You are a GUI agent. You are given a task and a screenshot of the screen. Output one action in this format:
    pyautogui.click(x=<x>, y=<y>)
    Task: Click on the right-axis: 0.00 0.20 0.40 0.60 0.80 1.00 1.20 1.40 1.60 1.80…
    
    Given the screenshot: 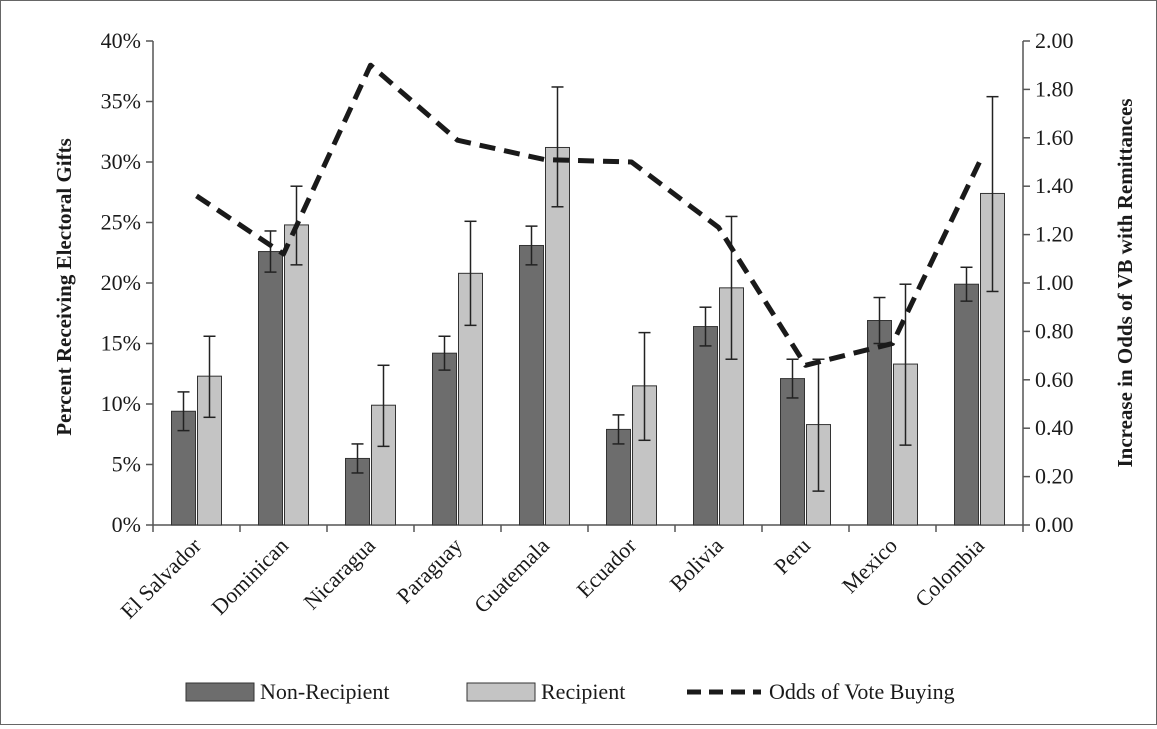 What is the action you would take?
    pyautogui.click(x=1048, y=282)
    